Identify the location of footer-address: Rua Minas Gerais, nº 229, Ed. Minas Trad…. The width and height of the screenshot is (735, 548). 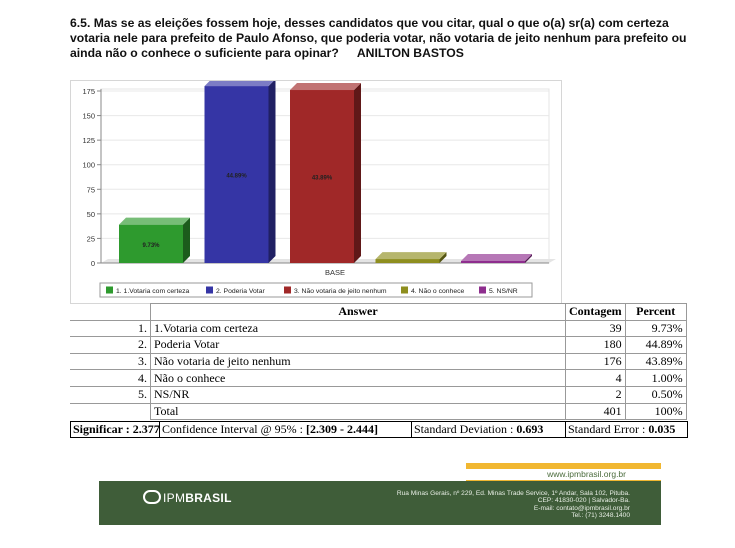
(465, 505).